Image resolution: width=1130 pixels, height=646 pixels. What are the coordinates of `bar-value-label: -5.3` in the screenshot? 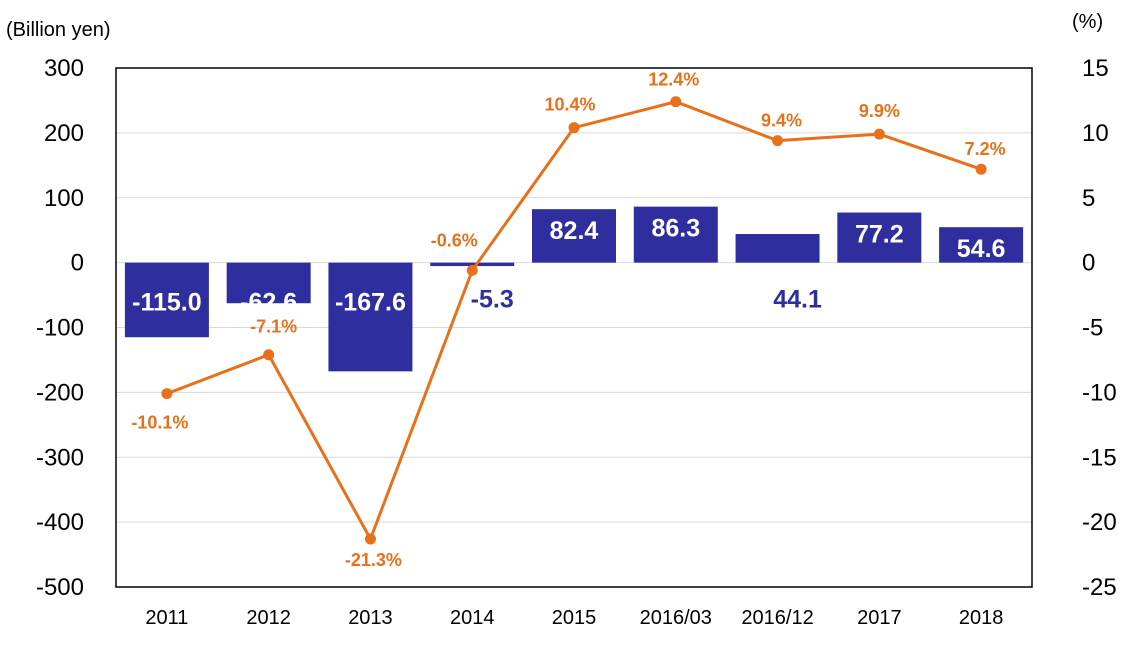 It's located at (492, 300).